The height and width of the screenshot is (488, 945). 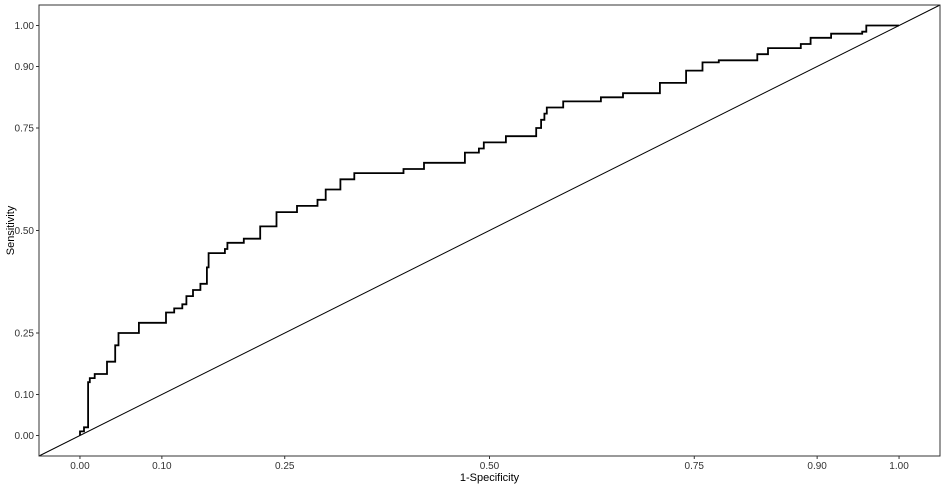 I want to click on x-tick-label: 0.25, so click(x=285, y=466).